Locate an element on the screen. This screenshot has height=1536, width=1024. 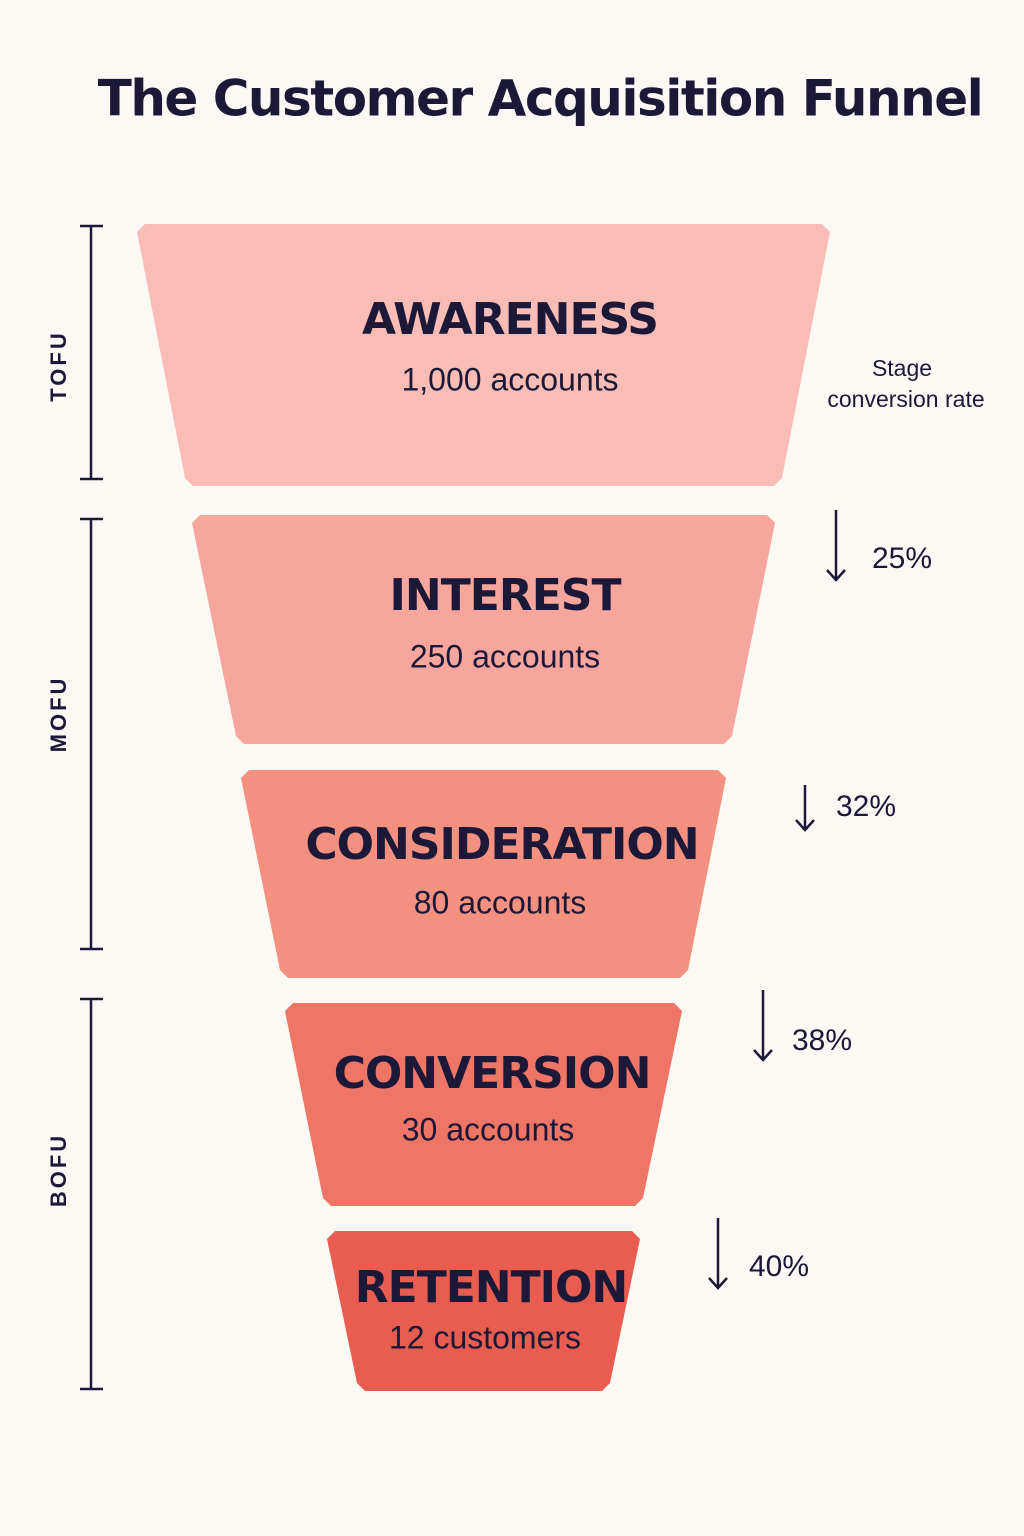
title: The Customer Acquisition Funnel is located at coordinates (540, 99).